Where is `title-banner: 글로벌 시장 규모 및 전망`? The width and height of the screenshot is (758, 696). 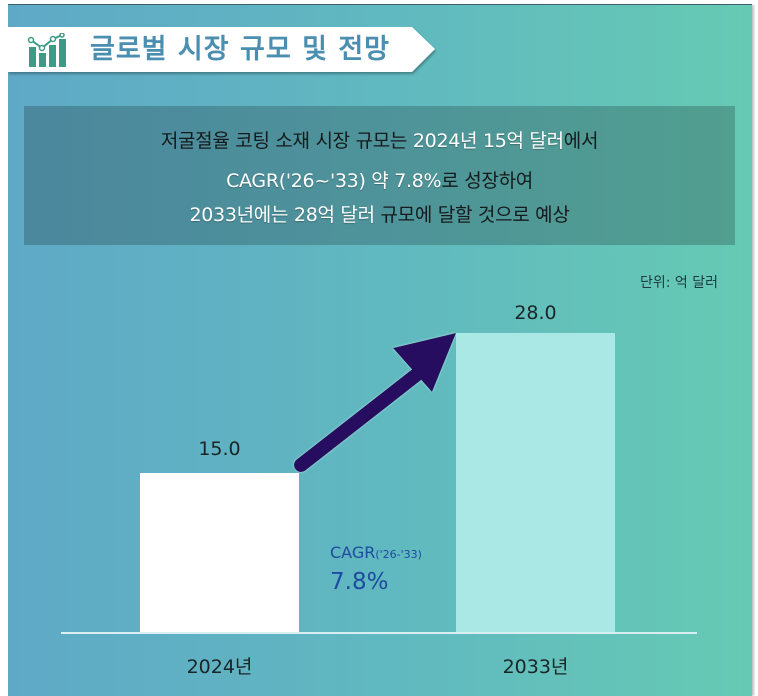 title-banner: 글로벌 시장 규모 및 전망 is located at coordinates (222, 50).